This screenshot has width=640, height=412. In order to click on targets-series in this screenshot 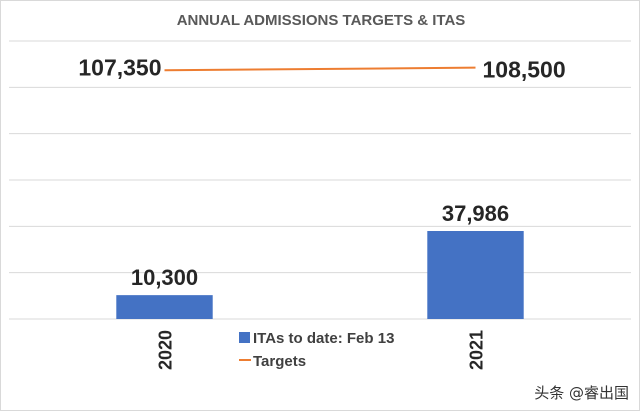, I will do `click(320, 69)`.